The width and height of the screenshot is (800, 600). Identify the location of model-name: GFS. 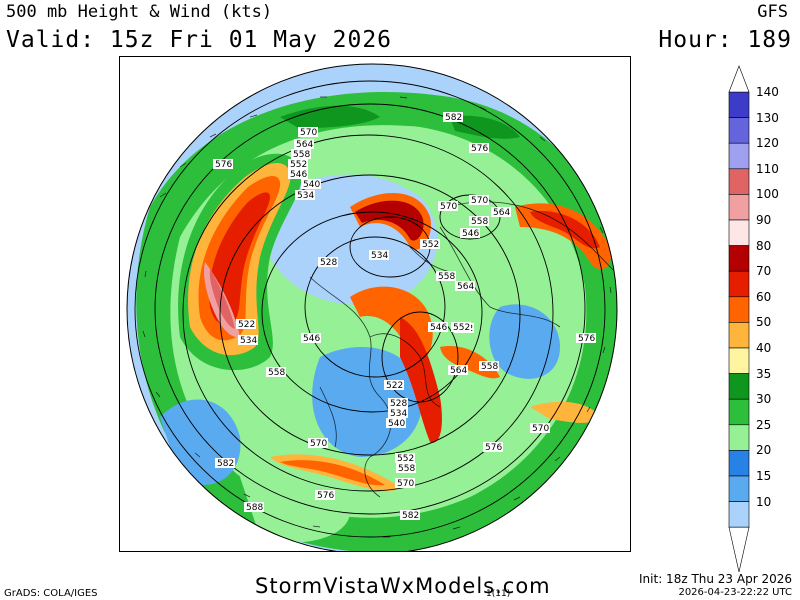
(772, 12).